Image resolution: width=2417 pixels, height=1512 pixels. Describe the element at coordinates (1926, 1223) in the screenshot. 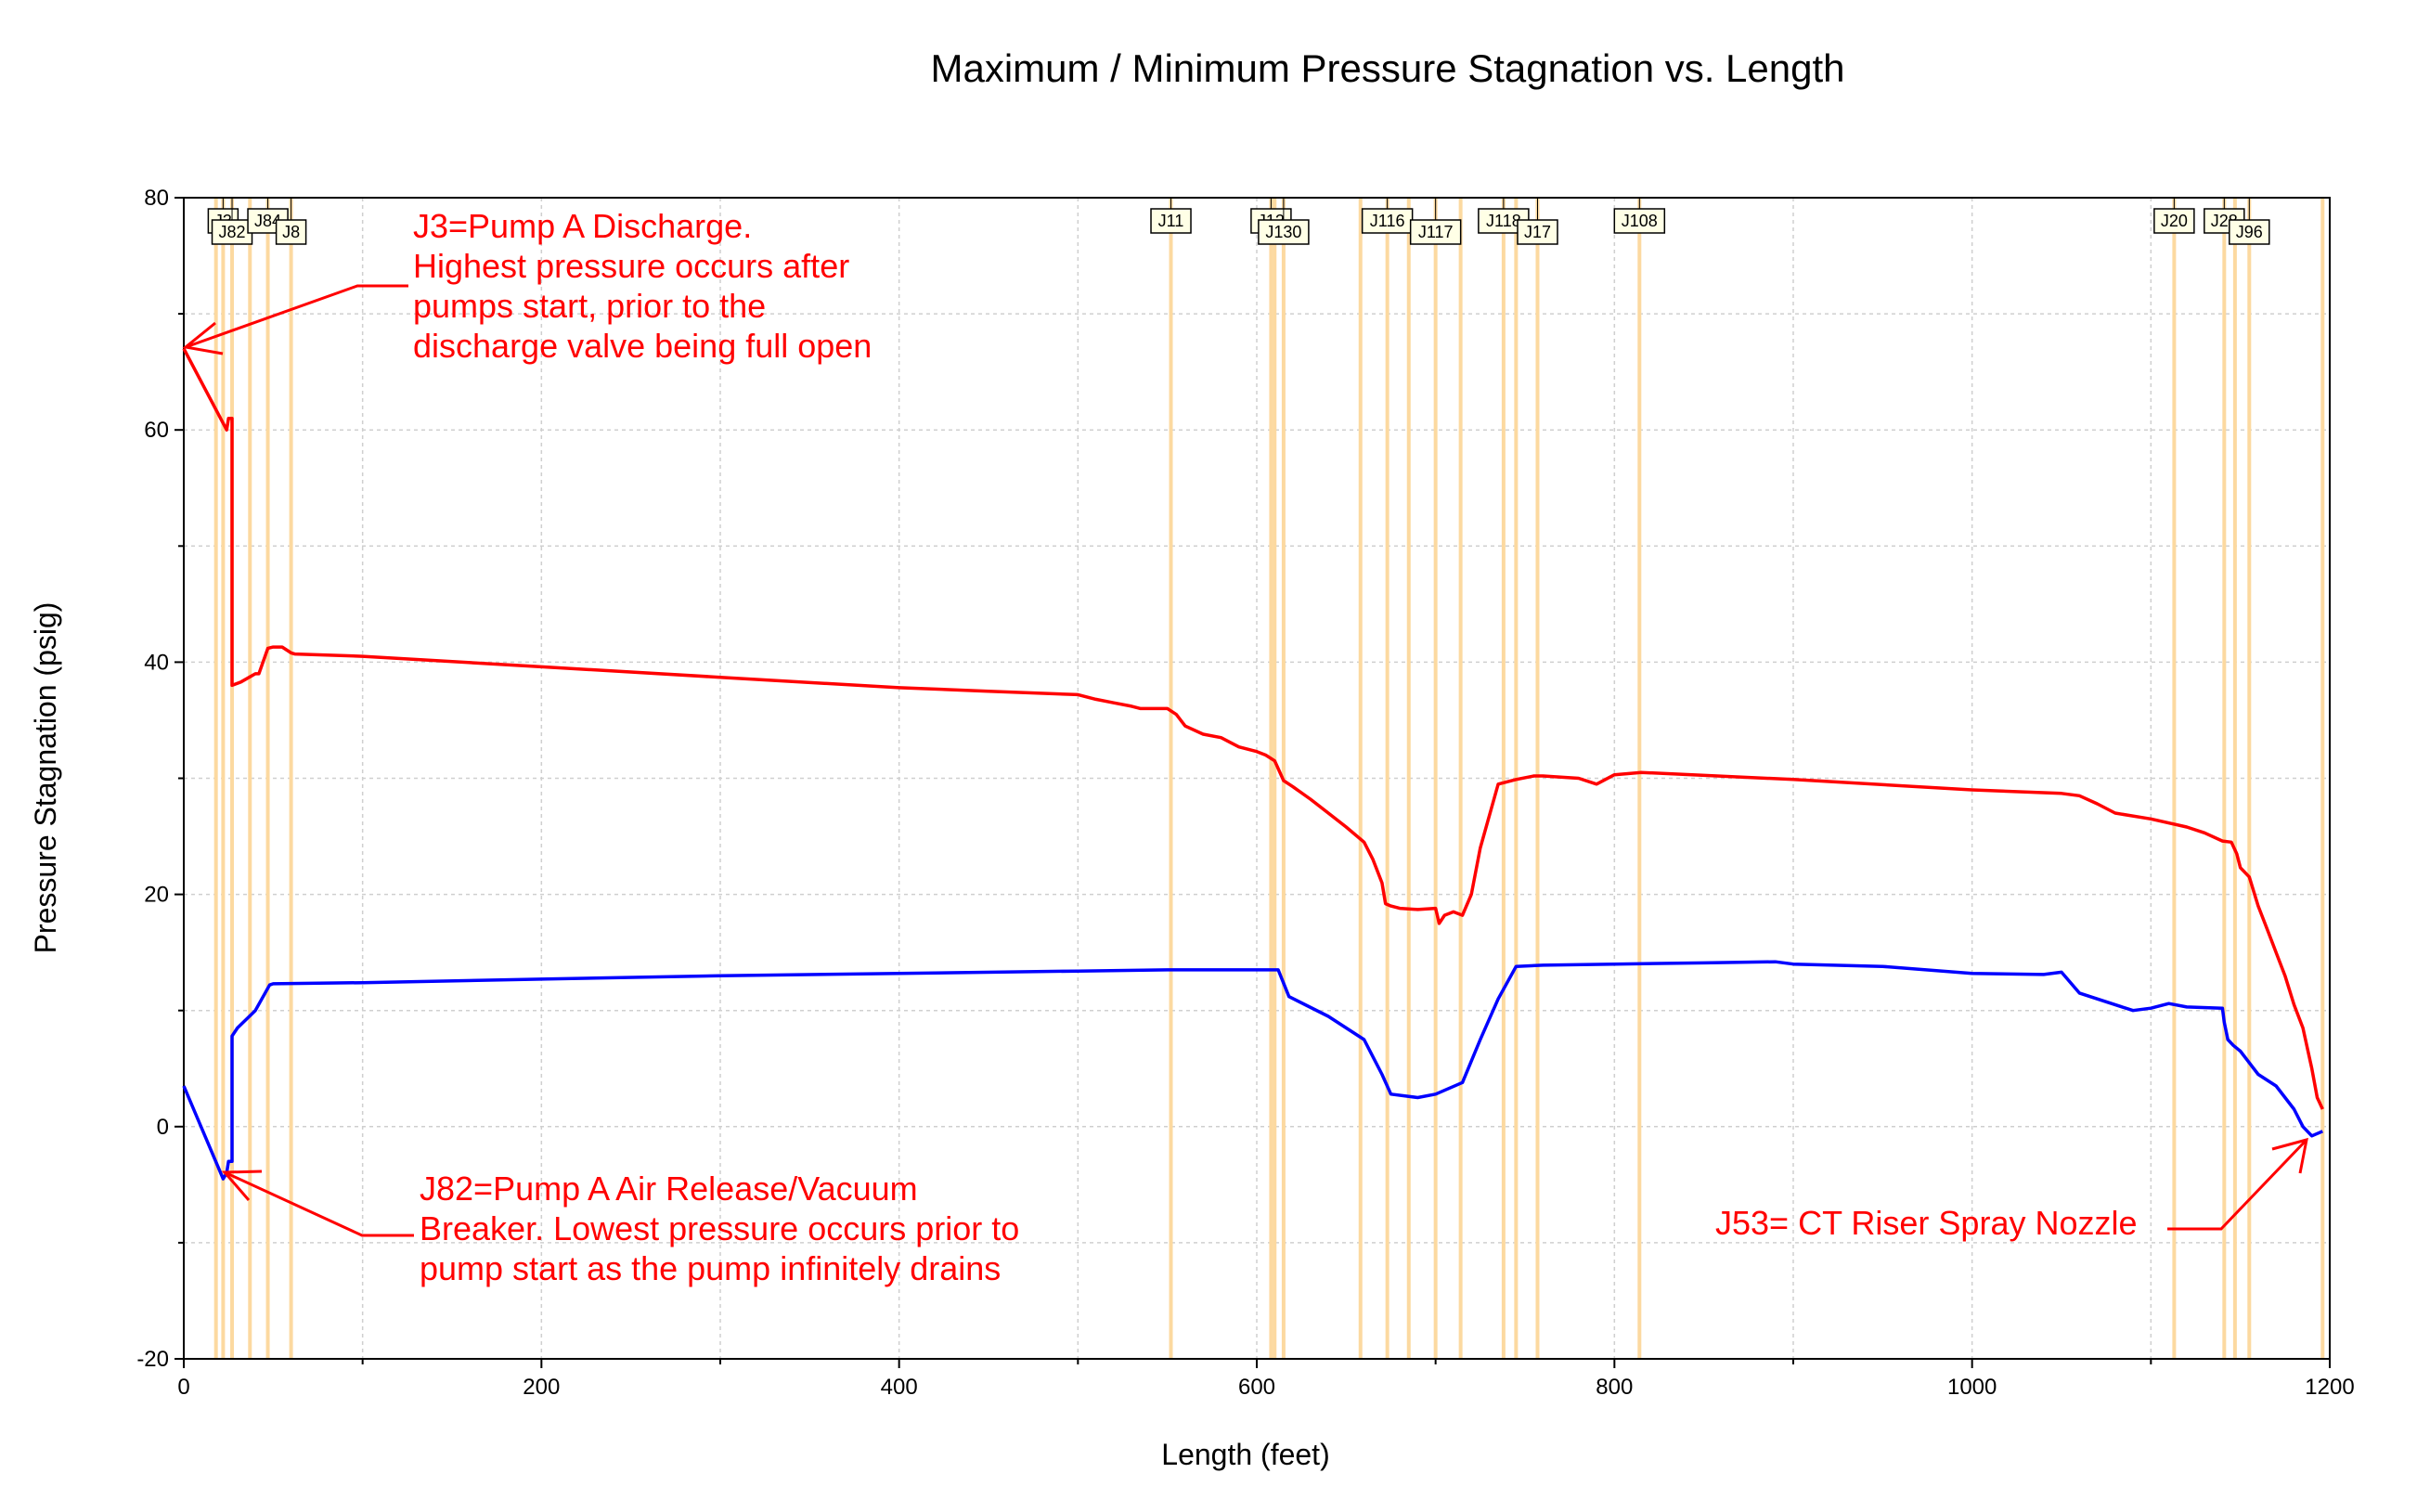

I see `annotation-j53-line: J53= CT Riser Spray Nozzle` at that location.